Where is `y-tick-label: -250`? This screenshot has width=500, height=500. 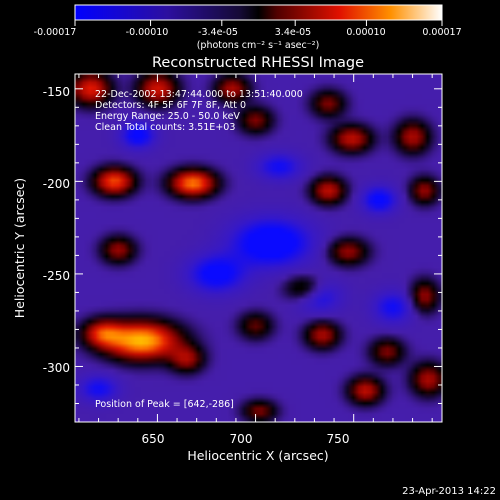 y-tick-label: -250 is located at coordinates (56, 276).